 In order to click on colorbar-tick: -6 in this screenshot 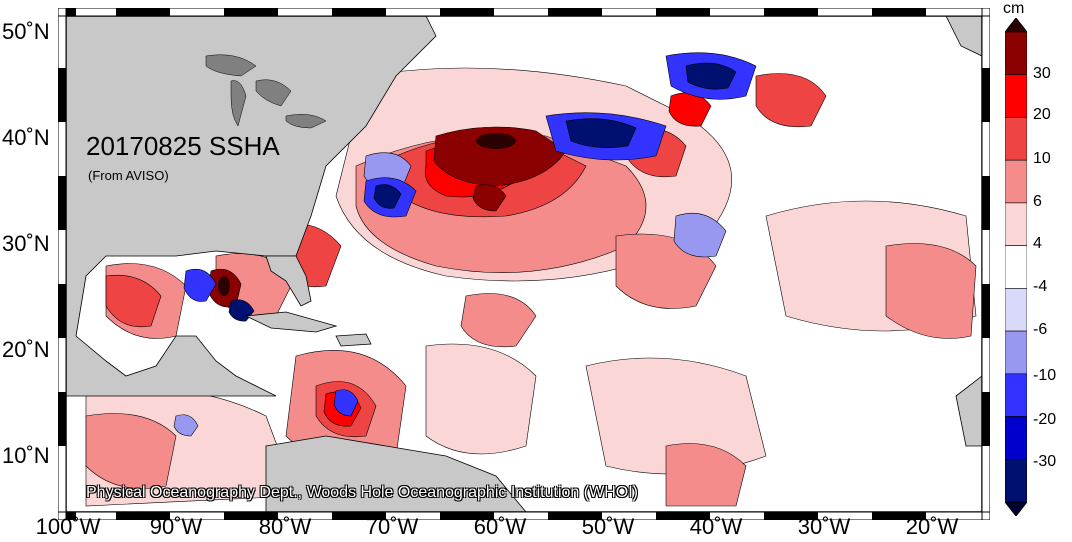, I will do `click(1040, 329)`.